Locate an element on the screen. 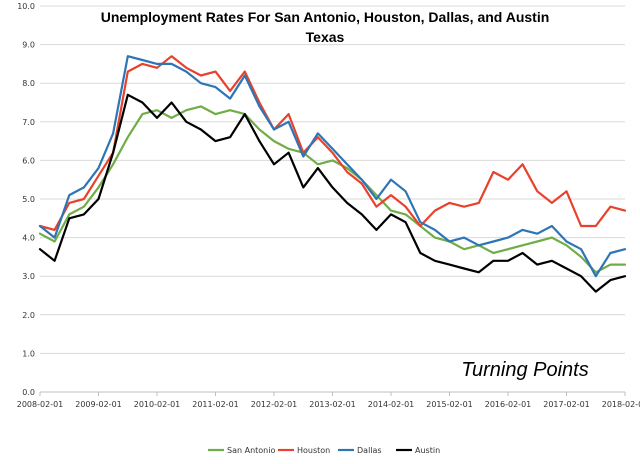 This screenshot has width=640, height=464. y-tick-label: 8.0 is located at coordinates (28, 83).